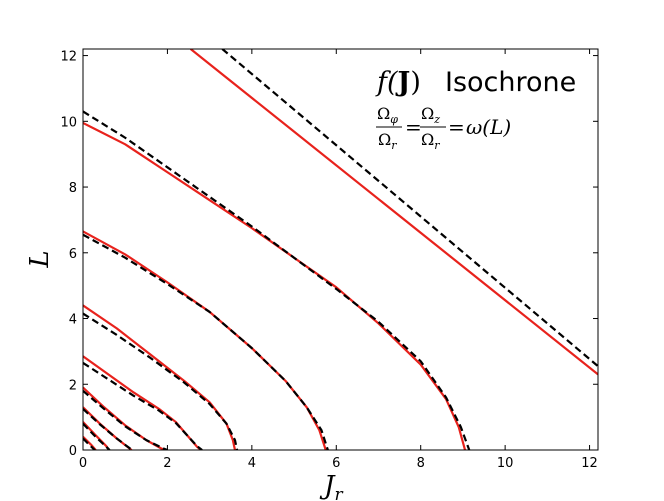  Describe the element at coordinates (505, 463) in the screenshot. I see `x-tick-label: 10` at that location.